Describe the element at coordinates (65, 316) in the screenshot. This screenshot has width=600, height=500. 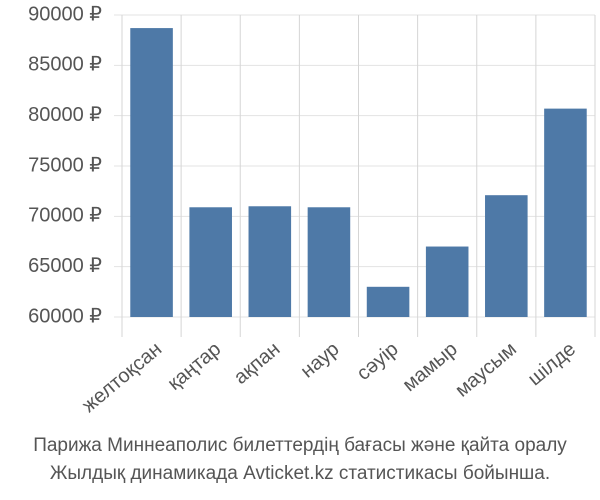
I see `y-tick-label: 60000 ₽` at that location.